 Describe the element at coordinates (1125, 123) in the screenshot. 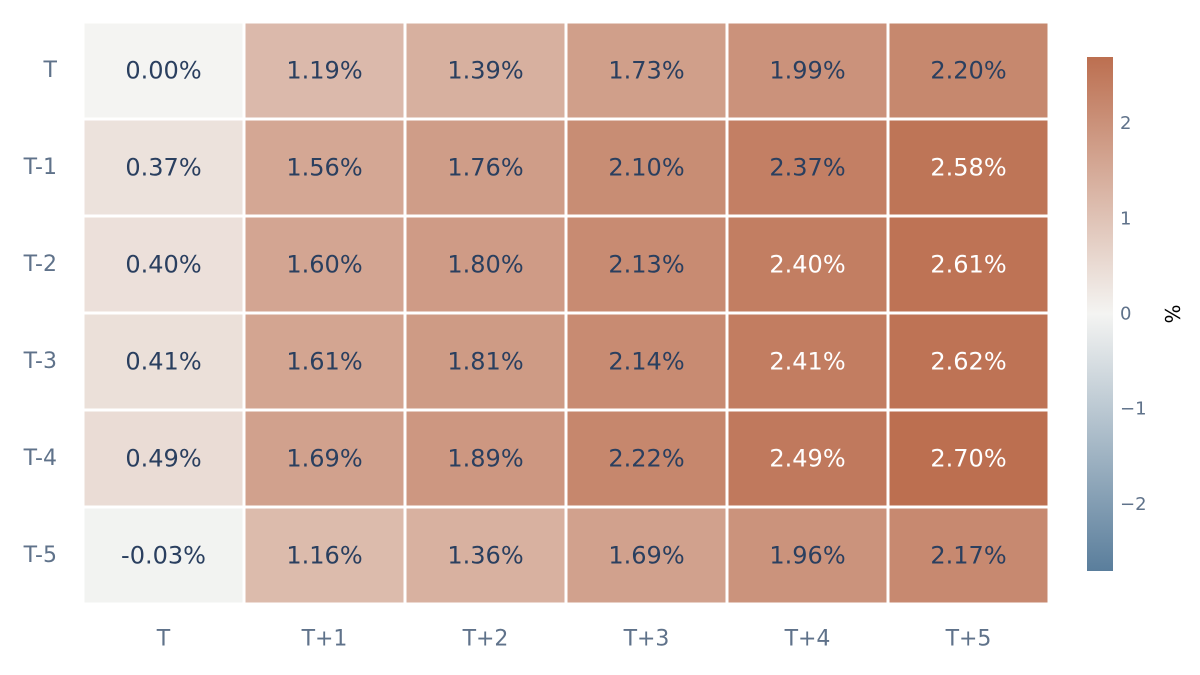

I see `colorbar-tick-label: 2` at that location.